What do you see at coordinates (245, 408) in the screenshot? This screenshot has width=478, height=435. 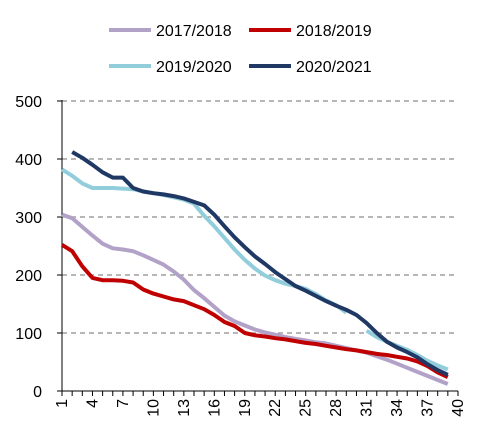 I see `x-tick-label: 19` at bounding box center [245, 408].